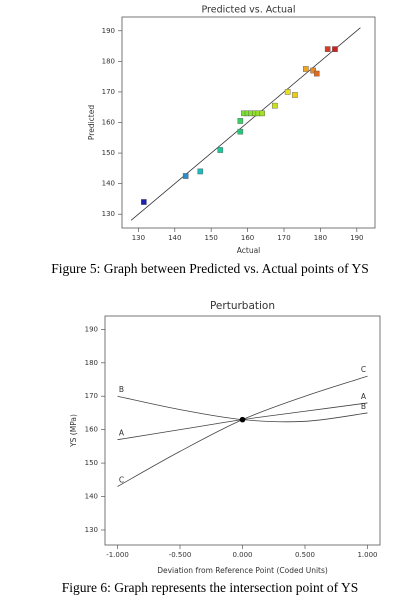 Image resolution: width=420 pixels, height=608 pixels. I want to click on x-tick-label: 130, so click(138, 238).